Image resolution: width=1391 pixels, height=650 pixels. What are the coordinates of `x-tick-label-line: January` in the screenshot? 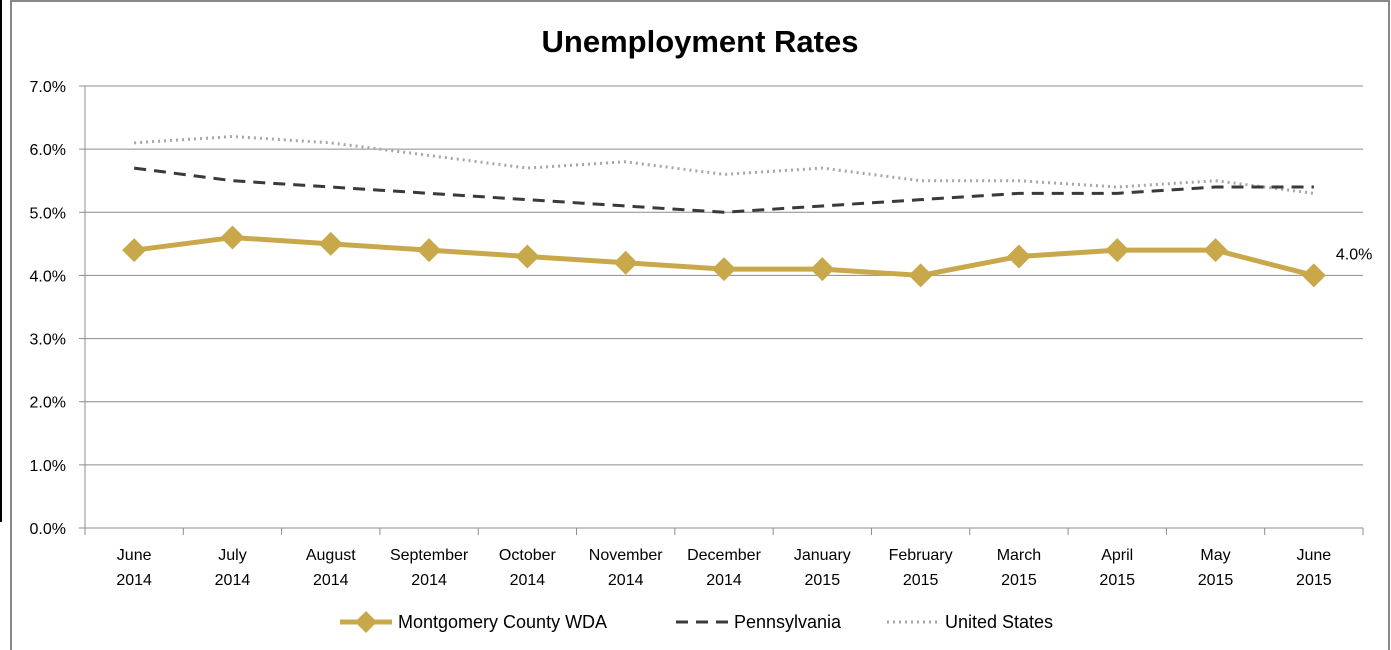 It's located at (822, 555).